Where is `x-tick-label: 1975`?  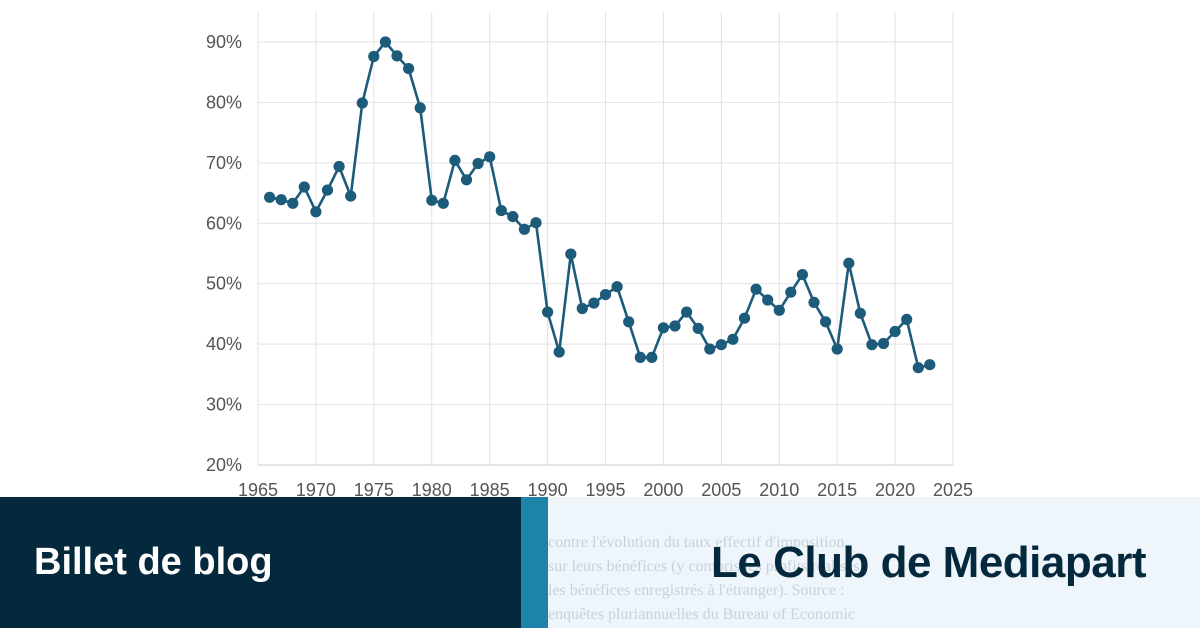
x-tick-label: 1975 is located at coordinates (374, 490).